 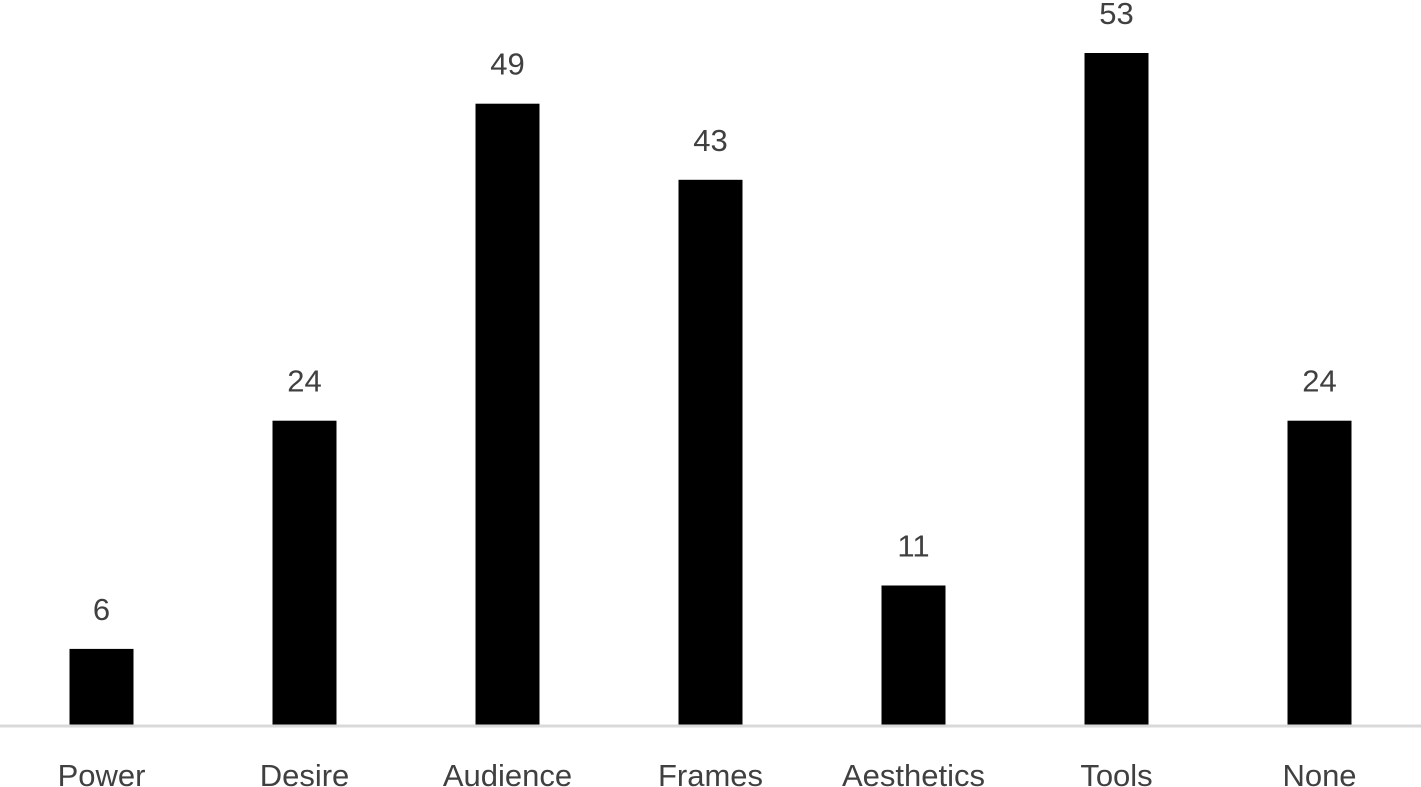 I want to click on bar-none, so click(x=1319, y=572).